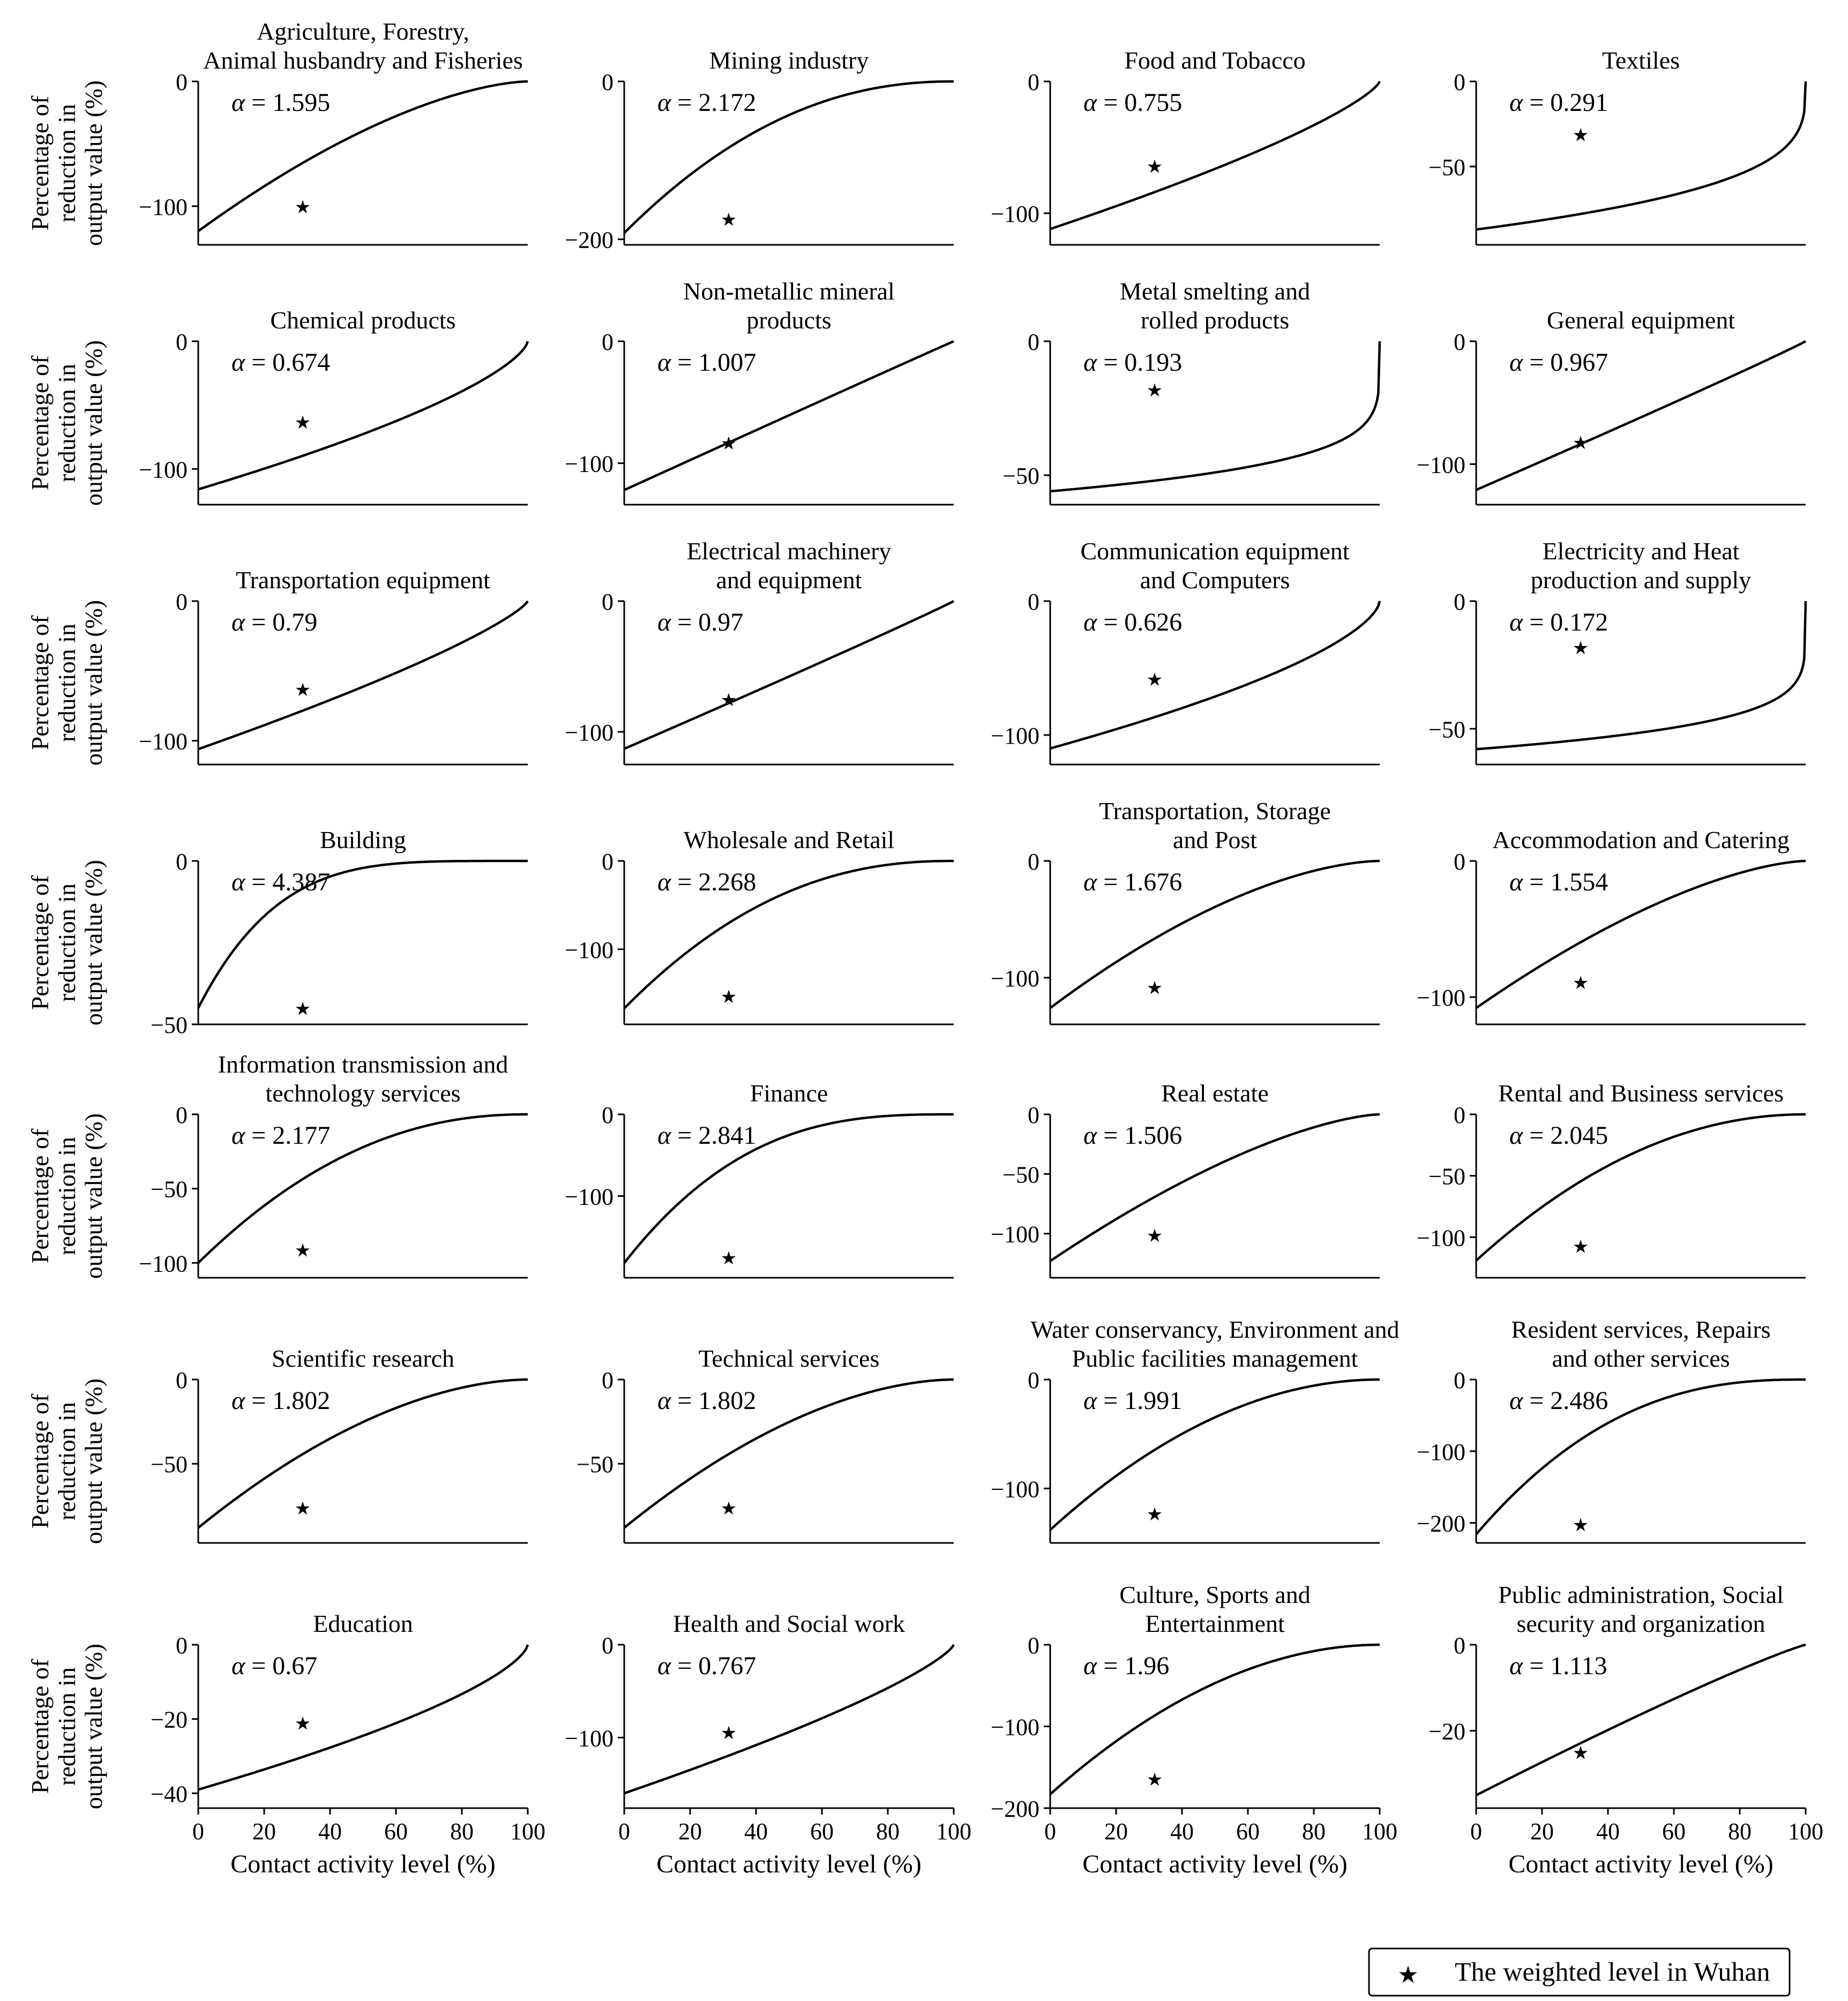 Image resolution: width=1848 pixels, height=2001 pixels. What do you see at coordinates (362, 320) in the screenshot?
I see `subplot-title: Chemical products` at bounding box center [362, 320].